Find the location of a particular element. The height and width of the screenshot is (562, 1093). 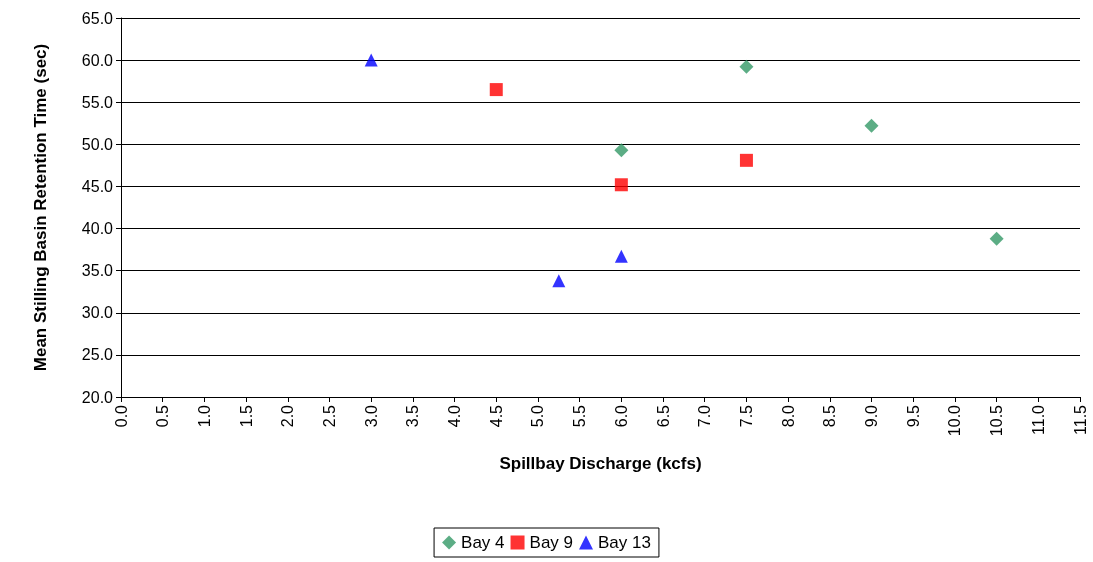

x-tick-label: 8.5 is located at coordinates (830, 416).